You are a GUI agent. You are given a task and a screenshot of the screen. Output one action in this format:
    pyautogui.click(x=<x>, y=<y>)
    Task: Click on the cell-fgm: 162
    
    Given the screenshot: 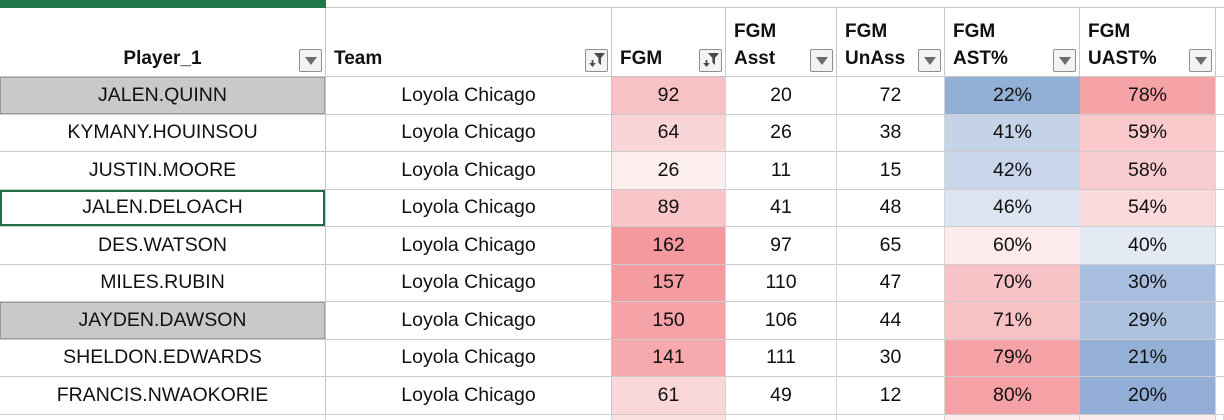 What is the action you would take?
    pyautogui.click(x=669, y=246)
    